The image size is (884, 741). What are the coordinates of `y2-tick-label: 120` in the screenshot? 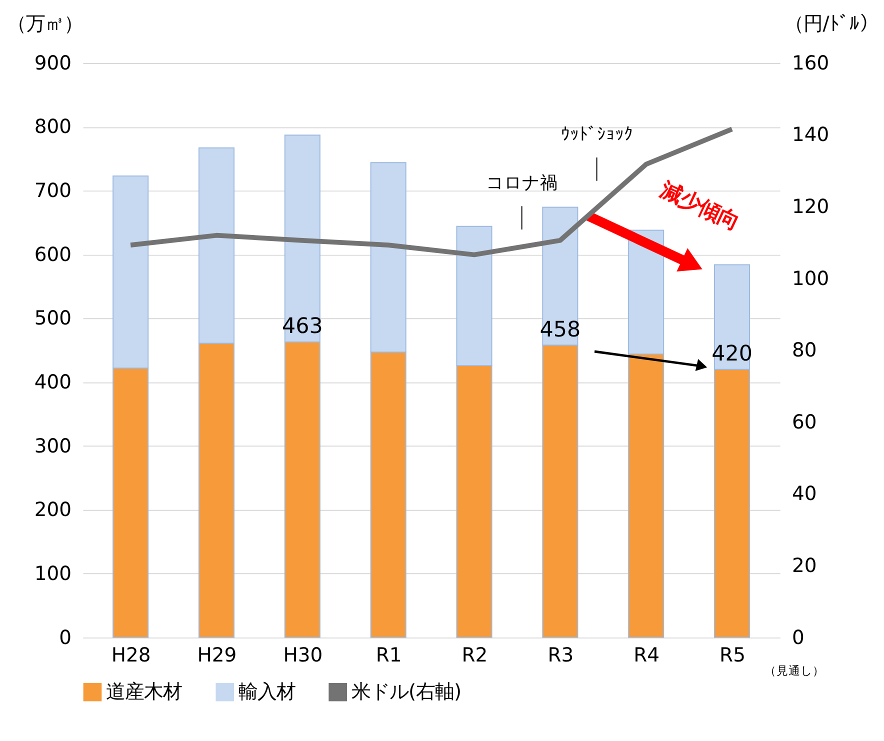 It's located at (811, 206).